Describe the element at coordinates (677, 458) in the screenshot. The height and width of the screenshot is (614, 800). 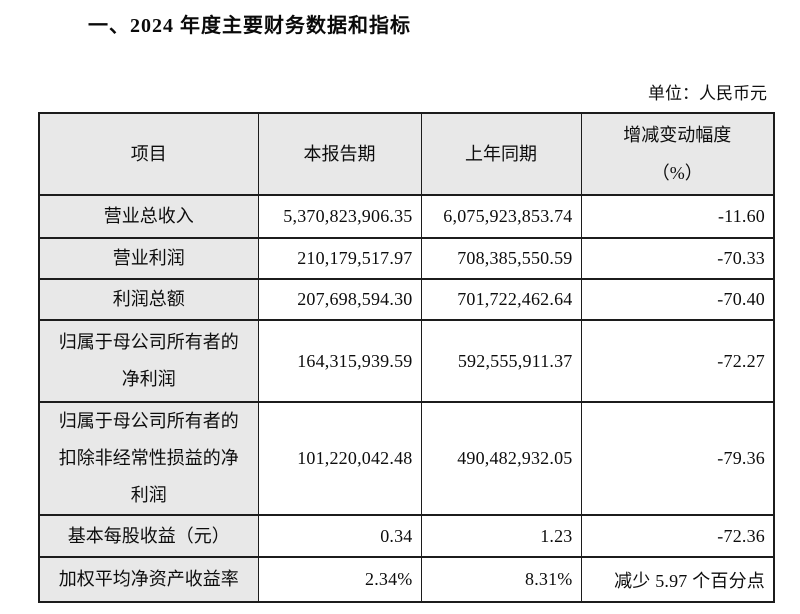
I see `cell-change: -79.36` at that location.